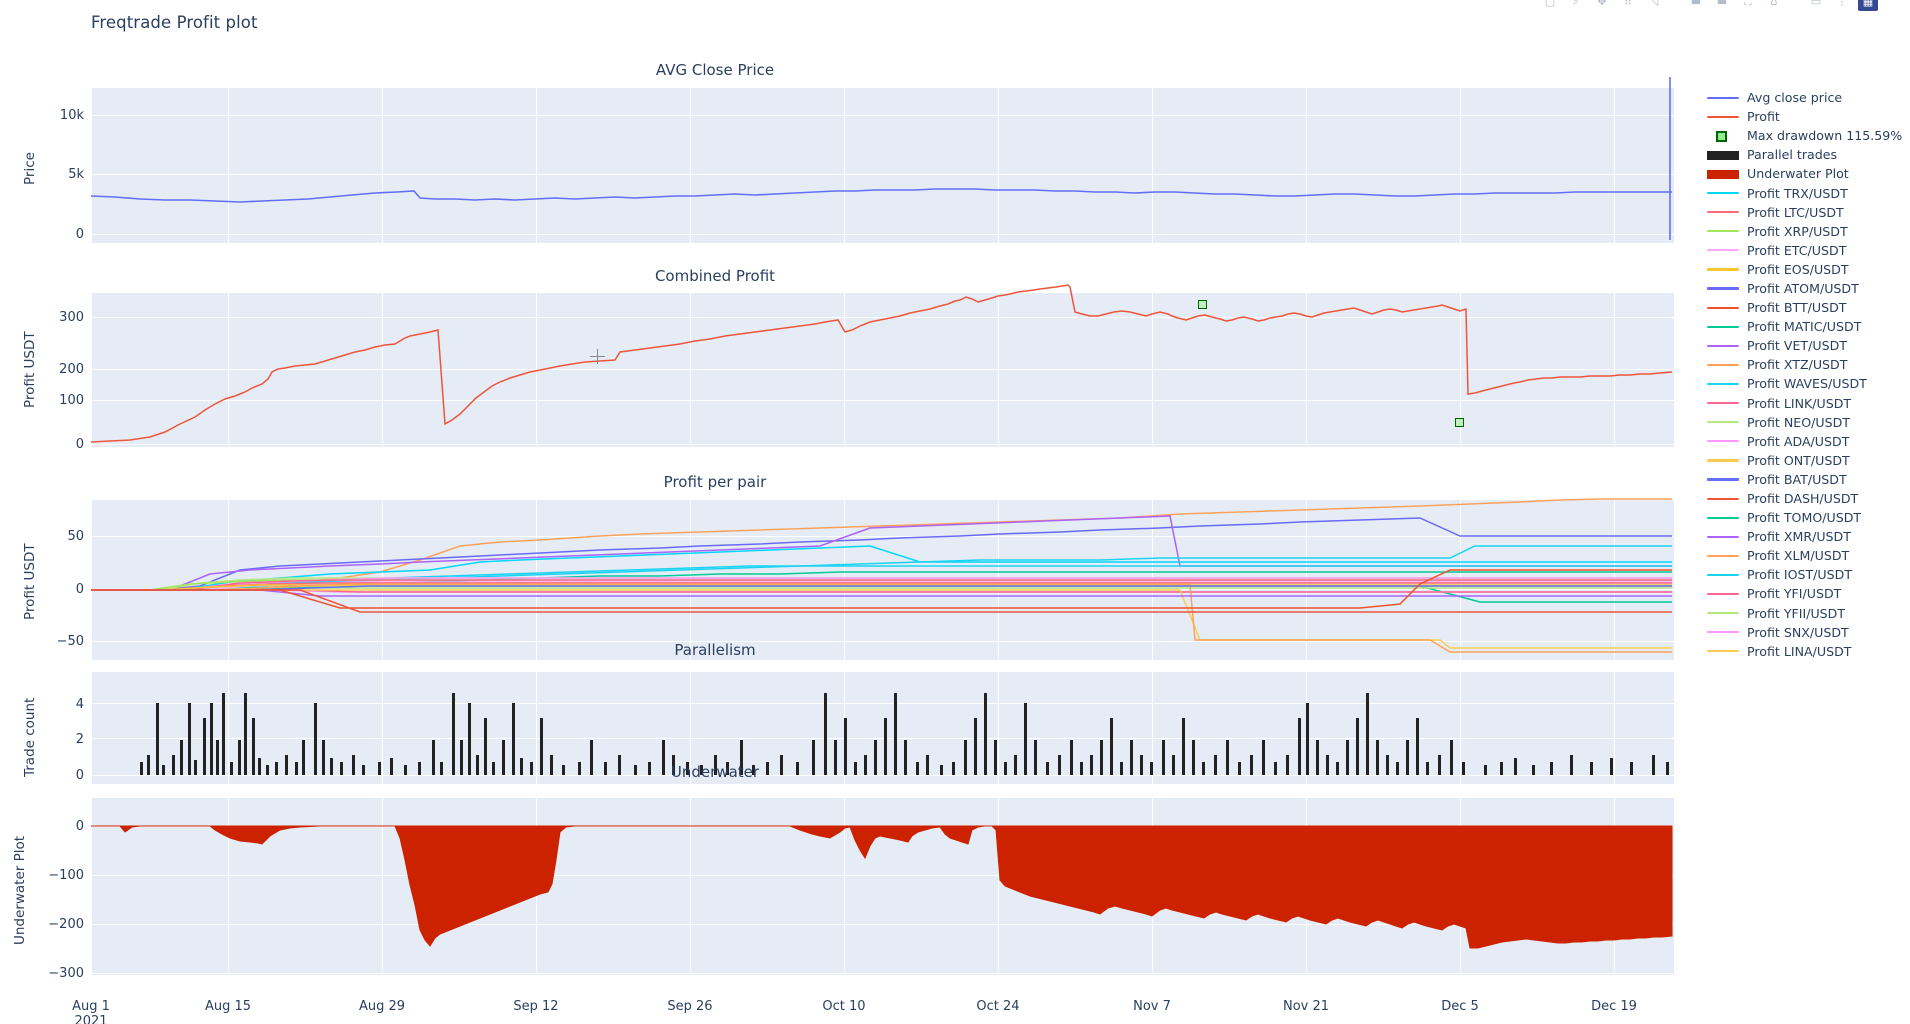 The image size is (1910, 1024). What do you see at coordinates (1807, 593) in the screenshot?
I see `legend-item: Profit YFI/USDT` at bounding box center [1807, 593].